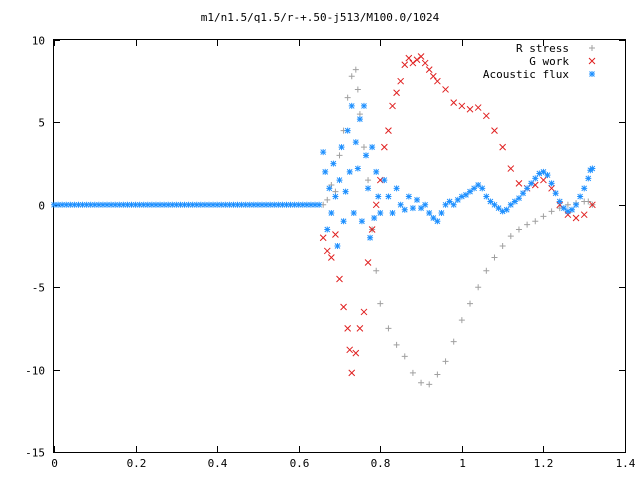 The image size is (640, 480). I want to click on x-tick-label: 1.4, so click(626, 463).